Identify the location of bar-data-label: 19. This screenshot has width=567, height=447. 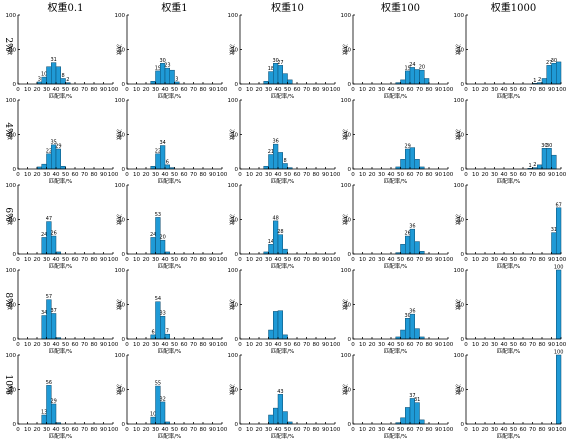
(407, 68).